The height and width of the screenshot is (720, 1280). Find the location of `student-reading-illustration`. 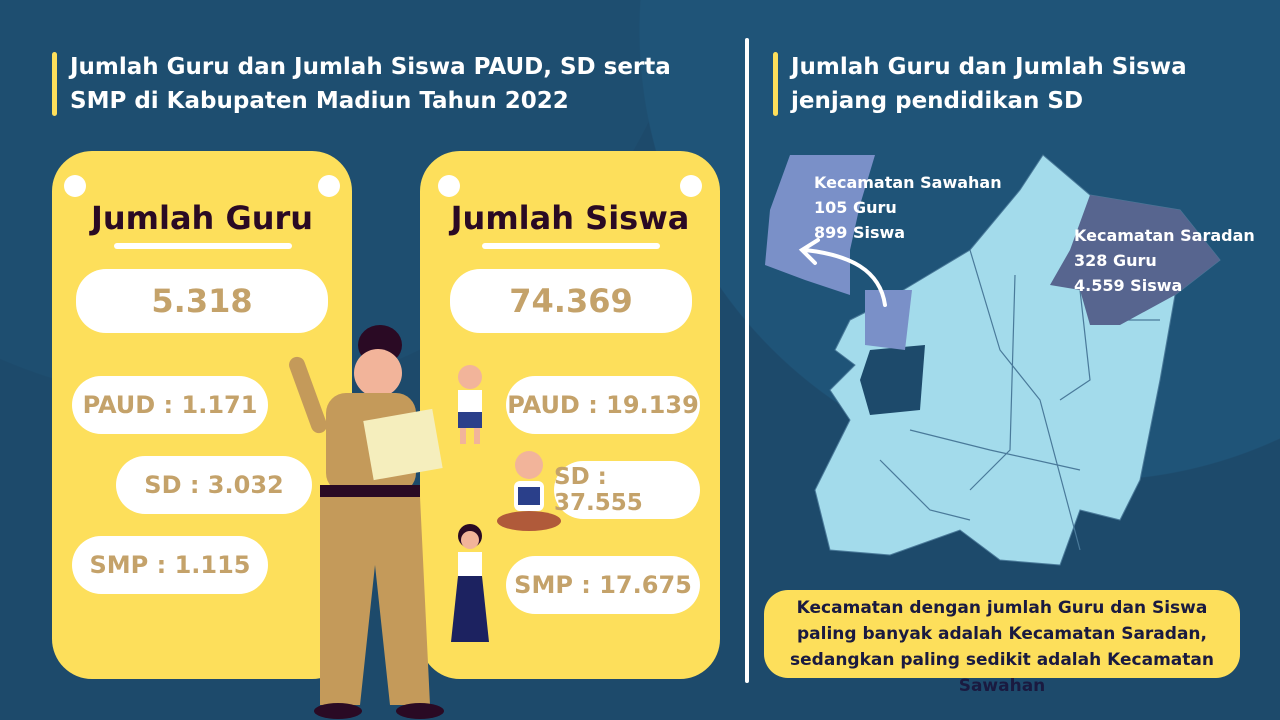

student-reading-illustration is located at coordinates (529, 491).